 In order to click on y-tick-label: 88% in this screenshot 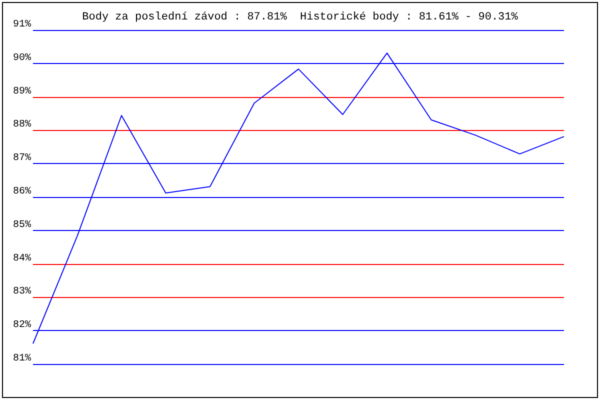, I will do `click(21, 125)`.